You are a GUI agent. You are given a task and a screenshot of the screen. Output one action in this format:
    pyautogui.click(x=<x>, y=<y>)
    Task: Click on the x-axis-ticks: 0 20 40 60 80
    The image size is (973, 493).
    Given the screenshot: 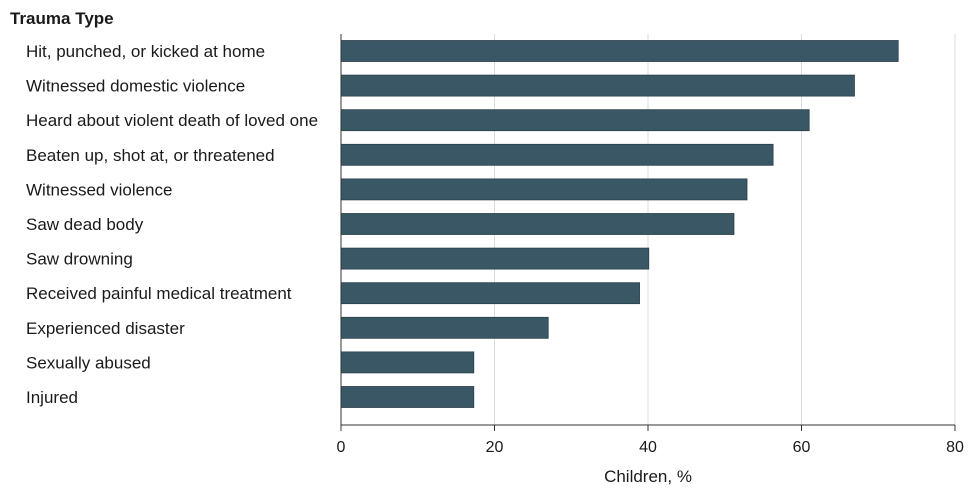 What is the action you would take?
    pyautogui.click(x=650, y=440)
    